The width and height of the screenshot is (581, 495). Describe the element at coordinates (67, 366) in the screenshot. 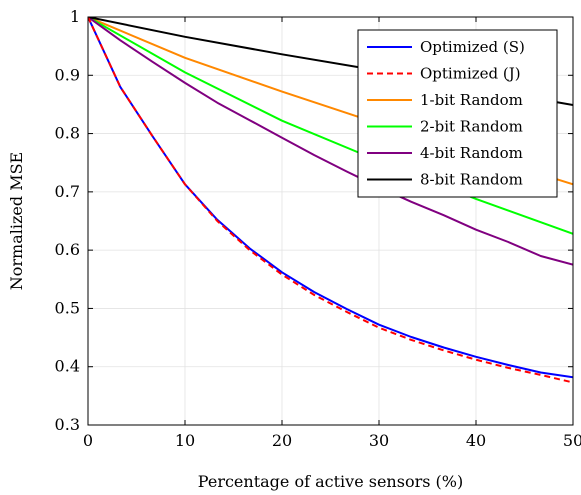

I see `y-tick-label: 0.4` at that location.